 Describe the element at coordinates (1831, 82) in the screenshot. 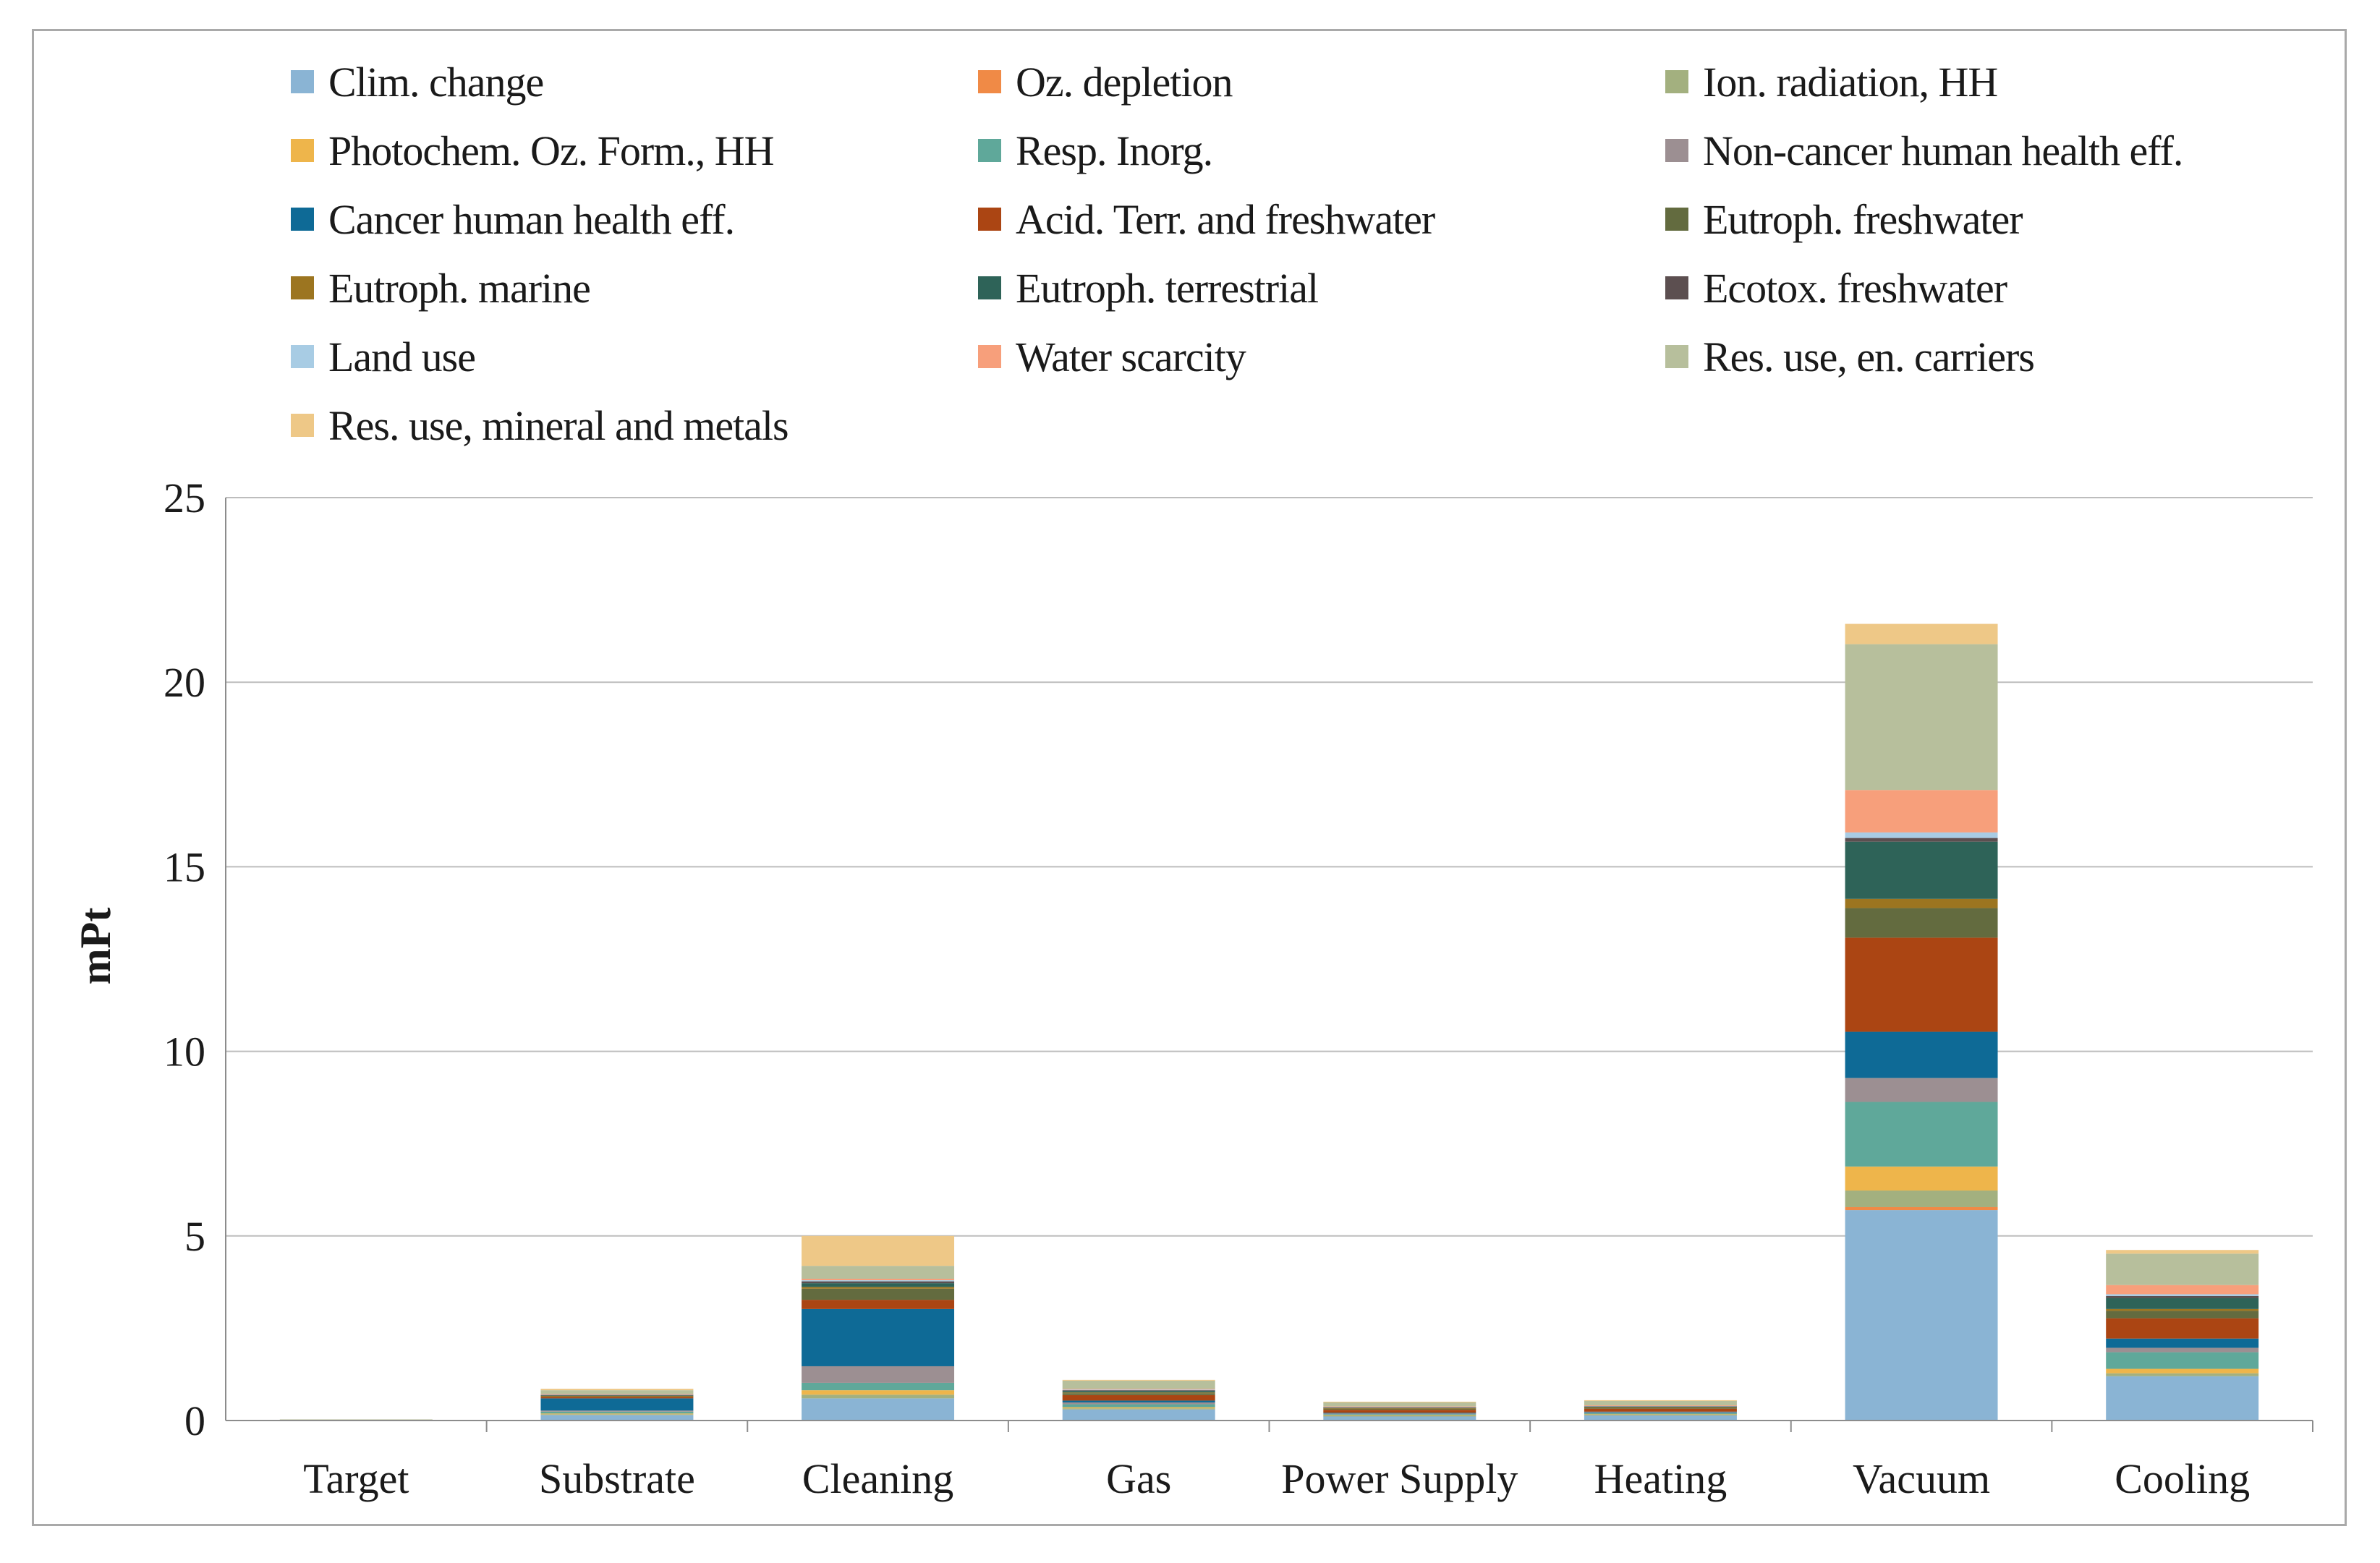

I see `legend-item: Ion. radiation, HH` at that location.